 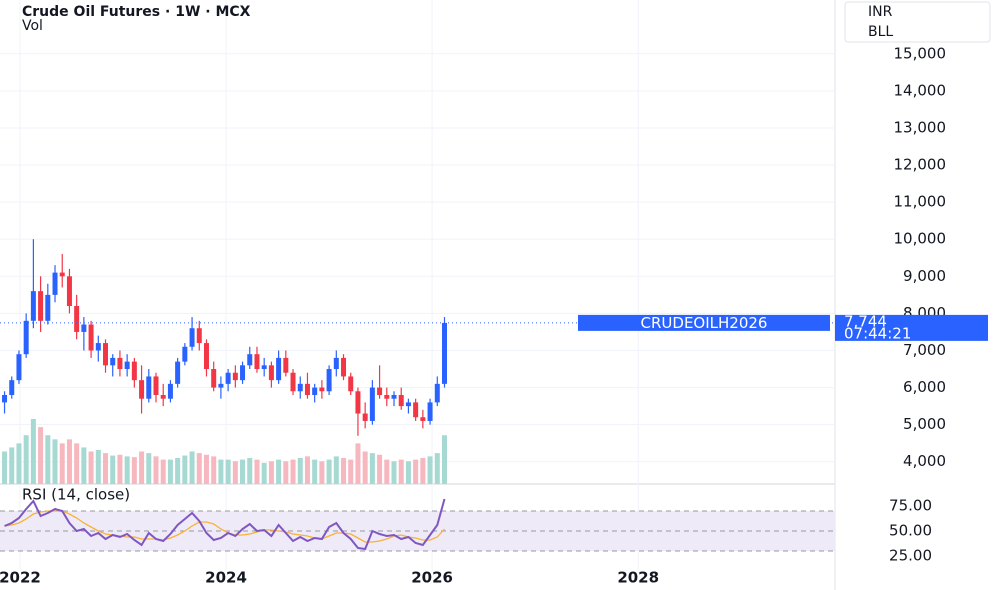 I want to click on unit: BLL, so click(x=880, y=32).